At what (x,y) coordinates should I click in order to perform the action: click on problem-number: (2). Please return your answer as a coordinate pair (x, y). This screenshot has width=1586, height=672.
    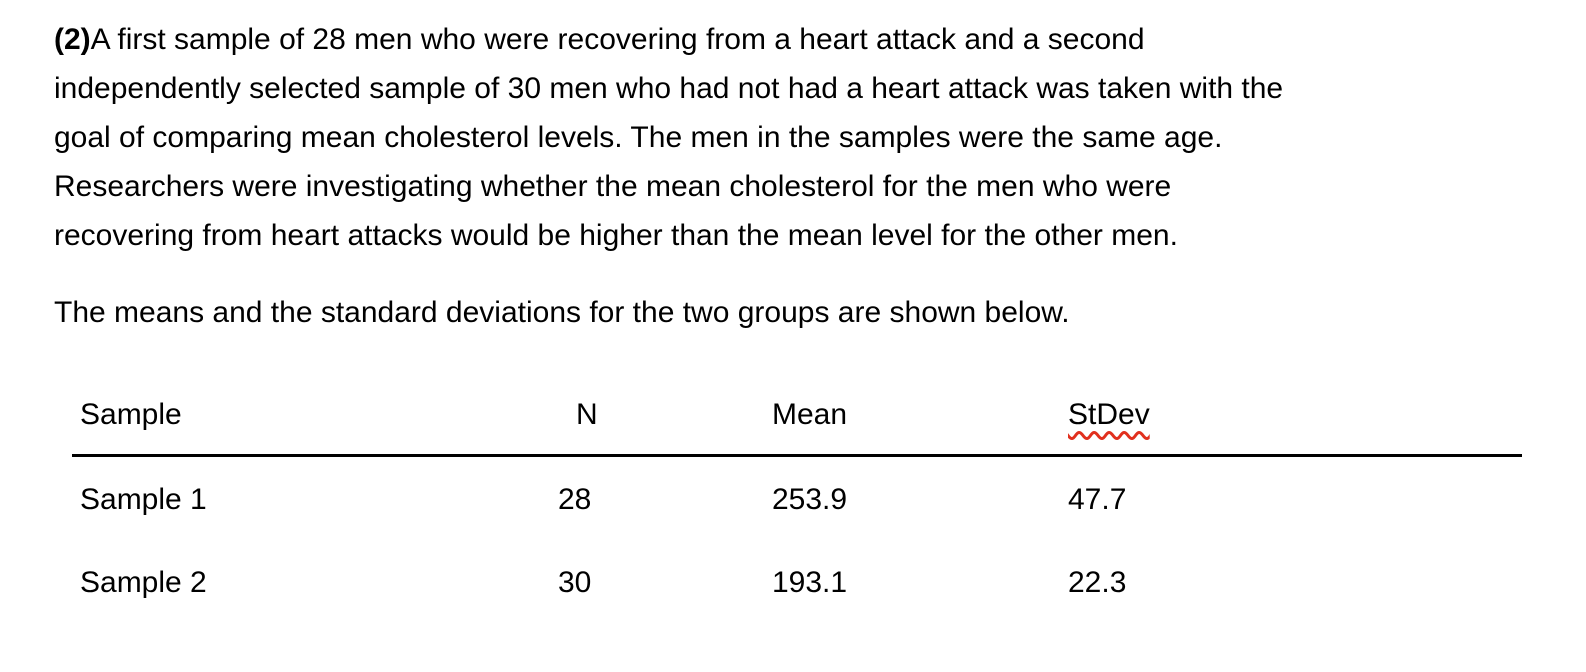
    Looking at the image, I should click on (72, 39).